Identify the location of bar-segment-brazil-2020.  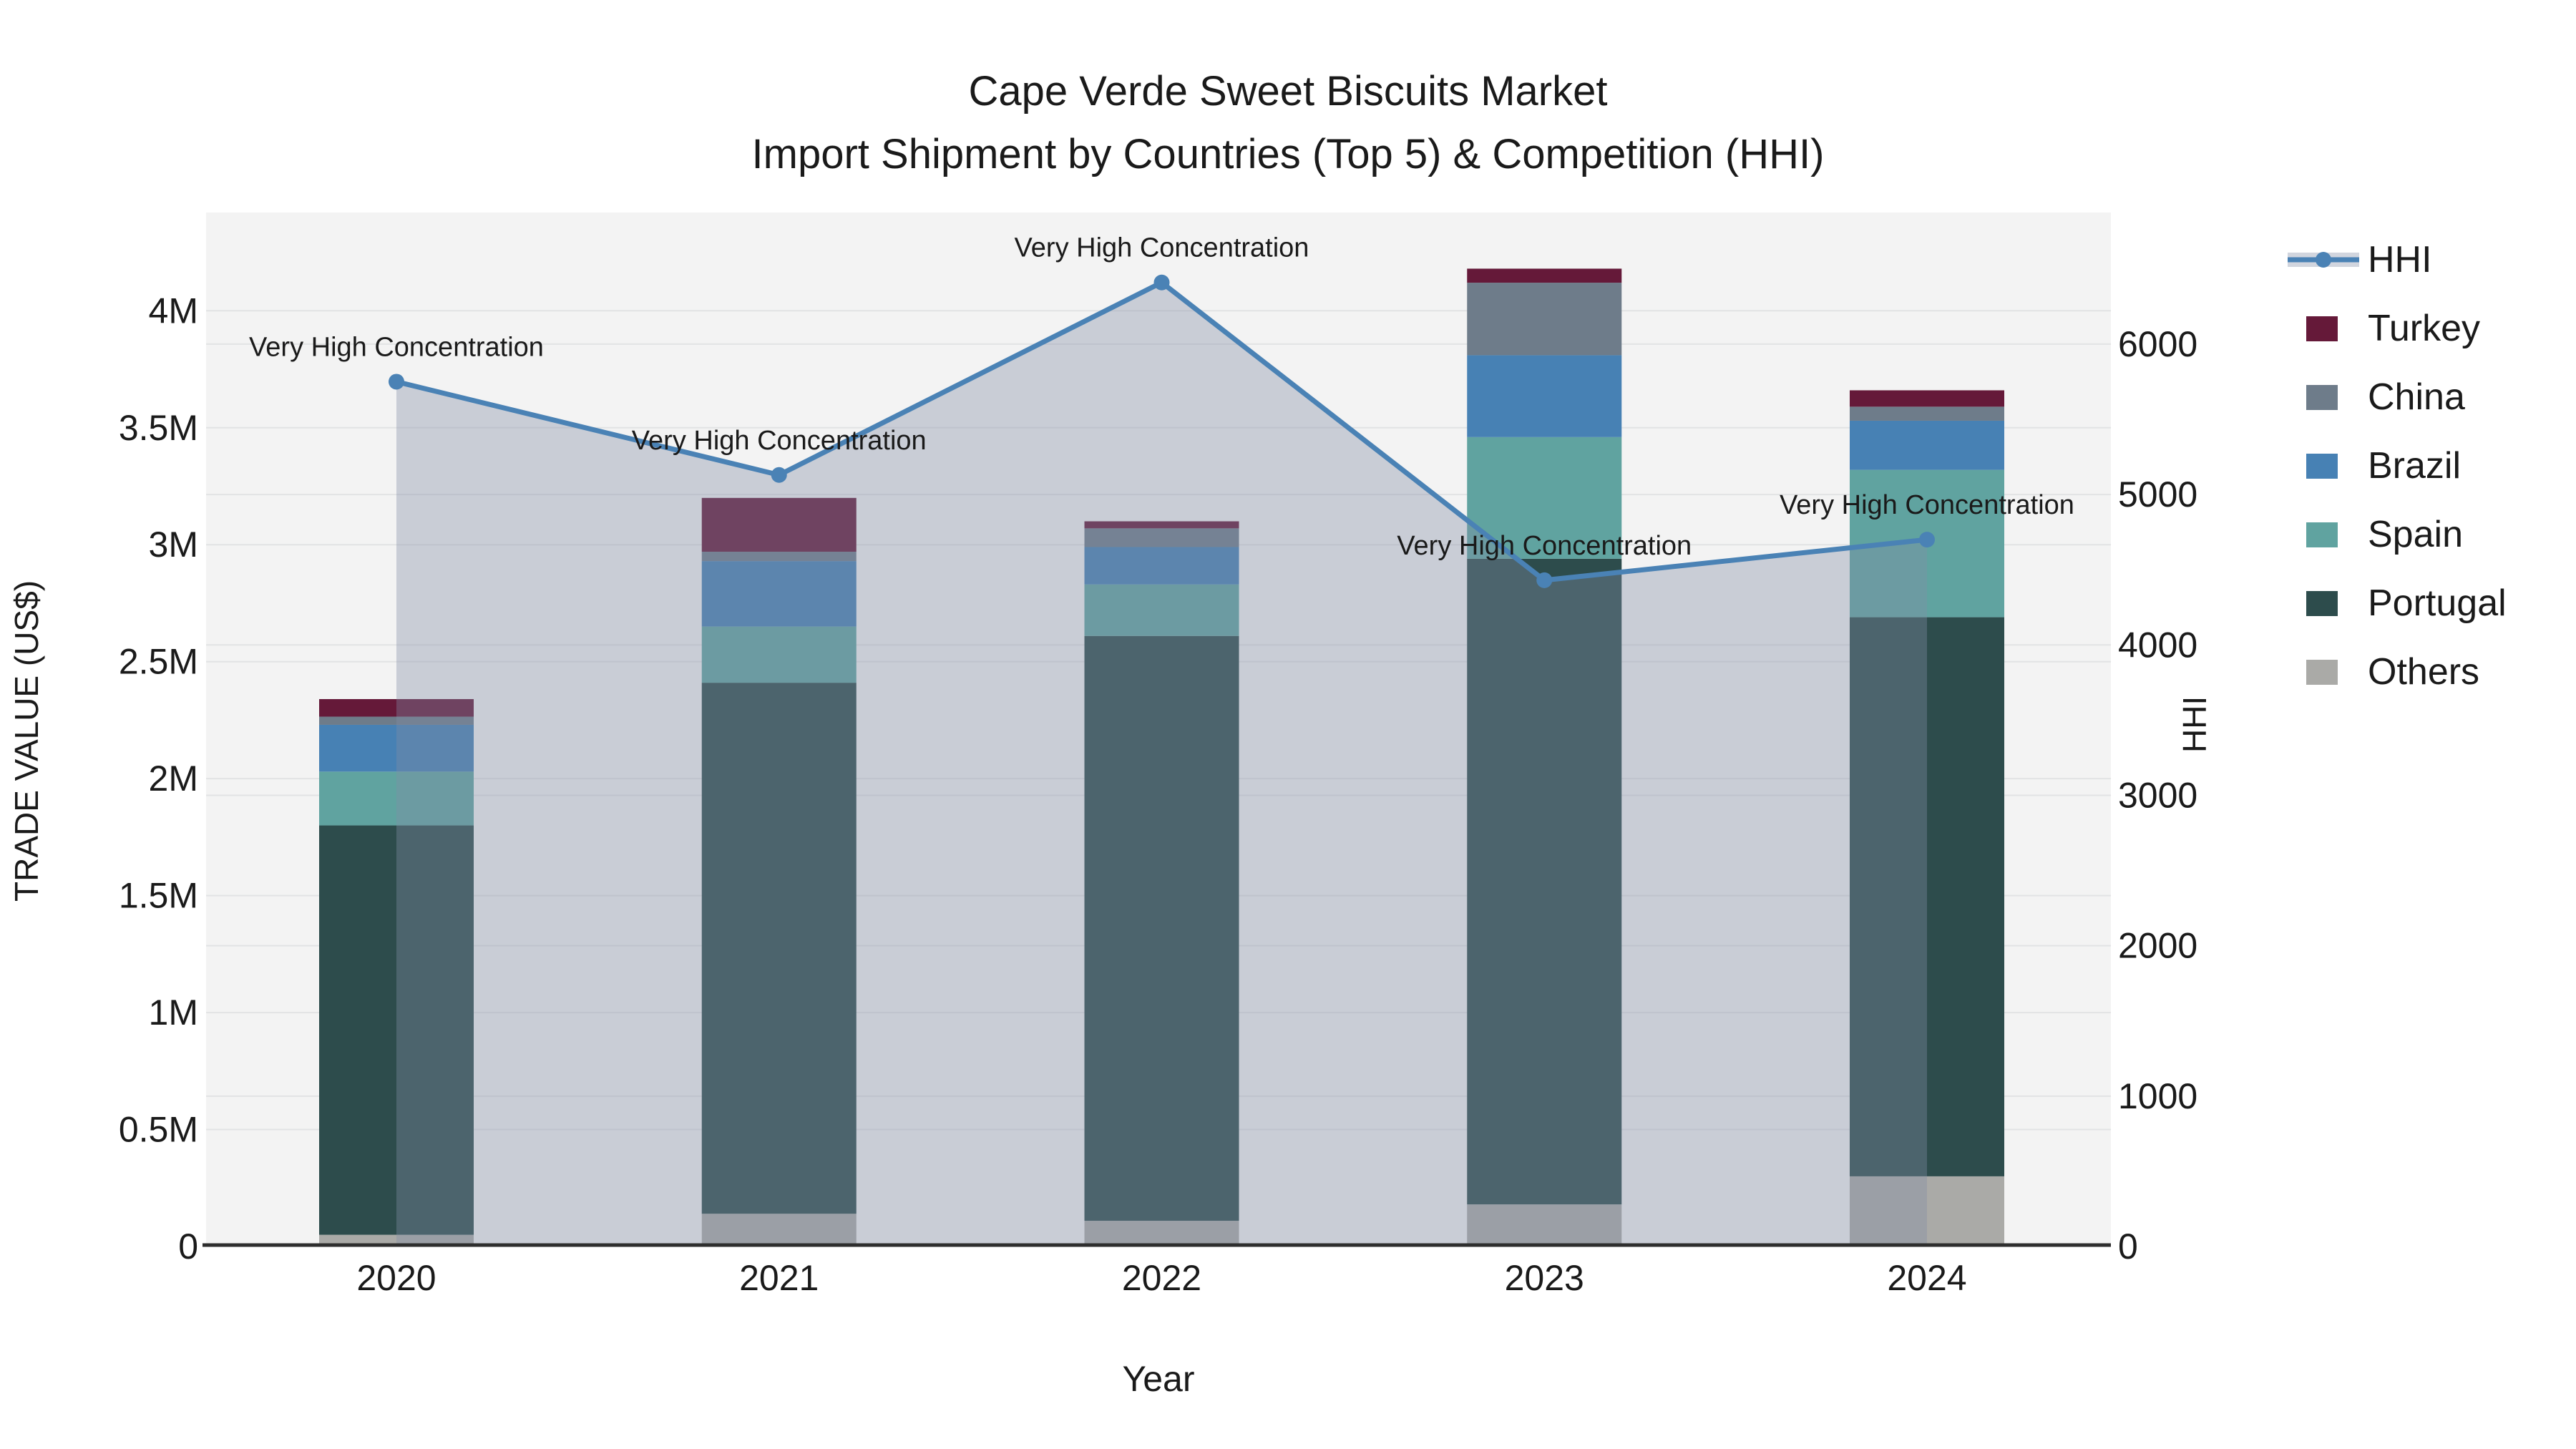
(396, 748).